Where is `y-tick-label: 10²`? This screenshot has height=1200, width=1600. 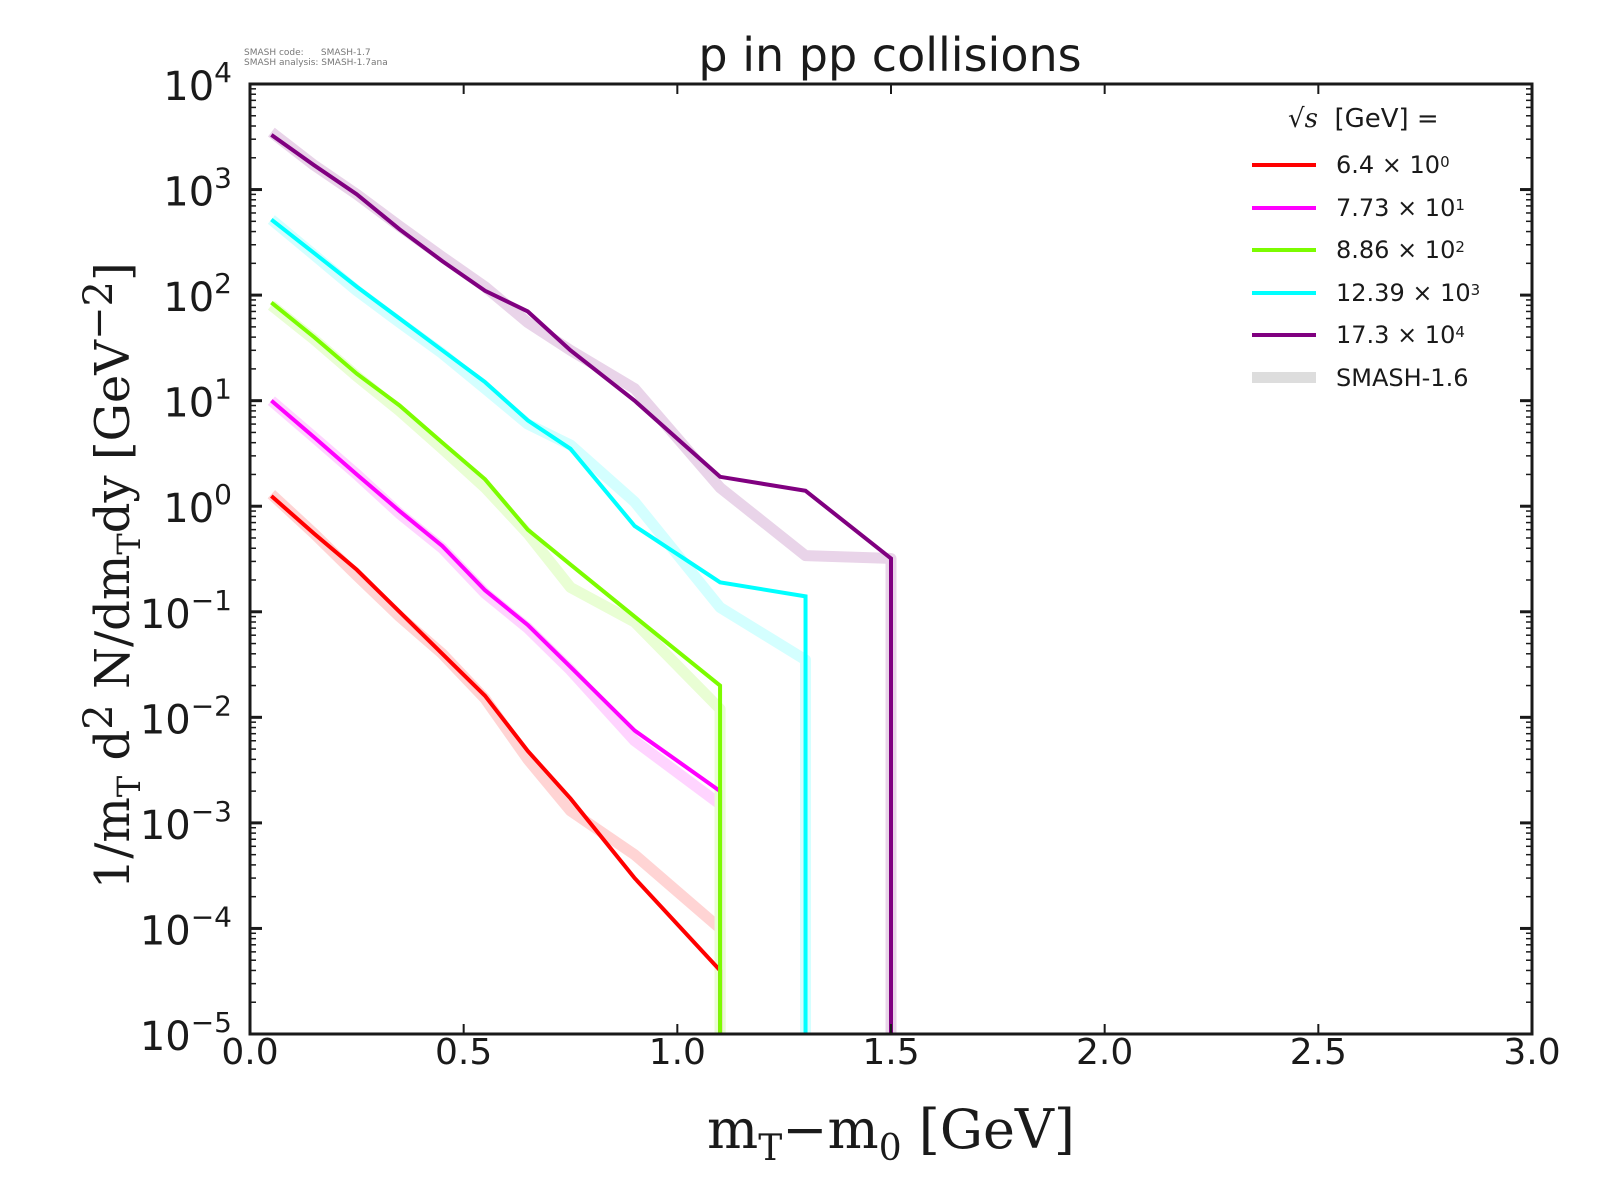 y-tick-label: 10² is located at coordinates (197, 294).